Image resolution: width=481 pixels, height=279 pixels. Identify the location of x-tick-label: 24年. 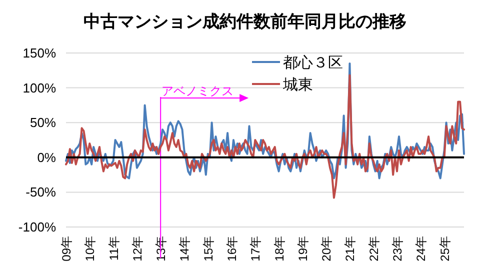
(421, 249).